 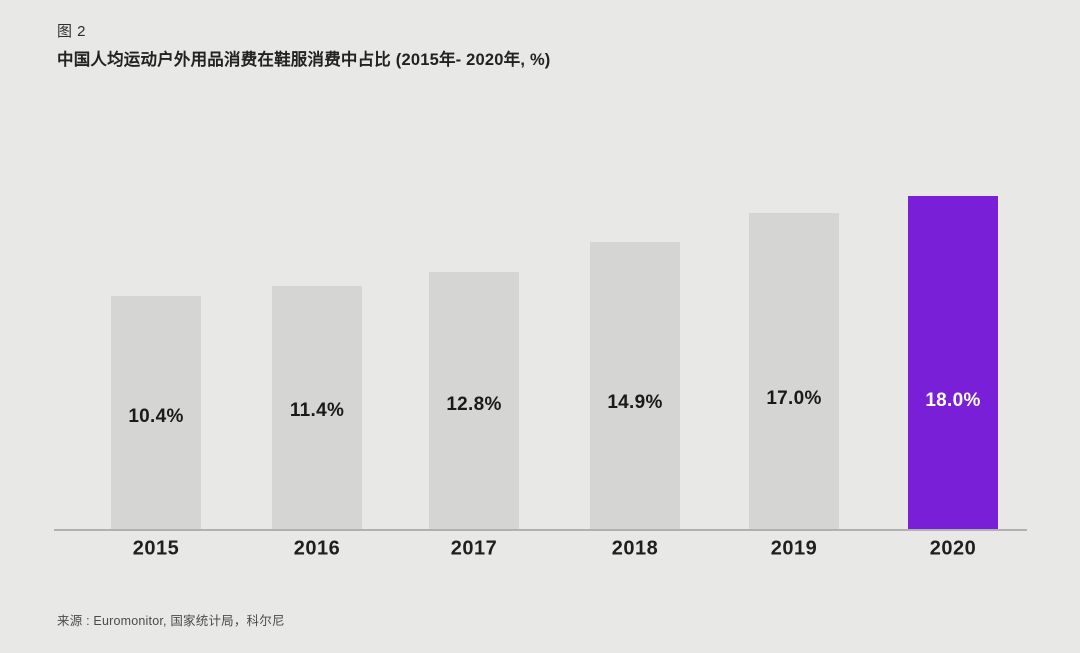 What do you see at coordinates (540, 530) in the screenshot?
I see `x-axis-line` at bounding box center [540, 530].